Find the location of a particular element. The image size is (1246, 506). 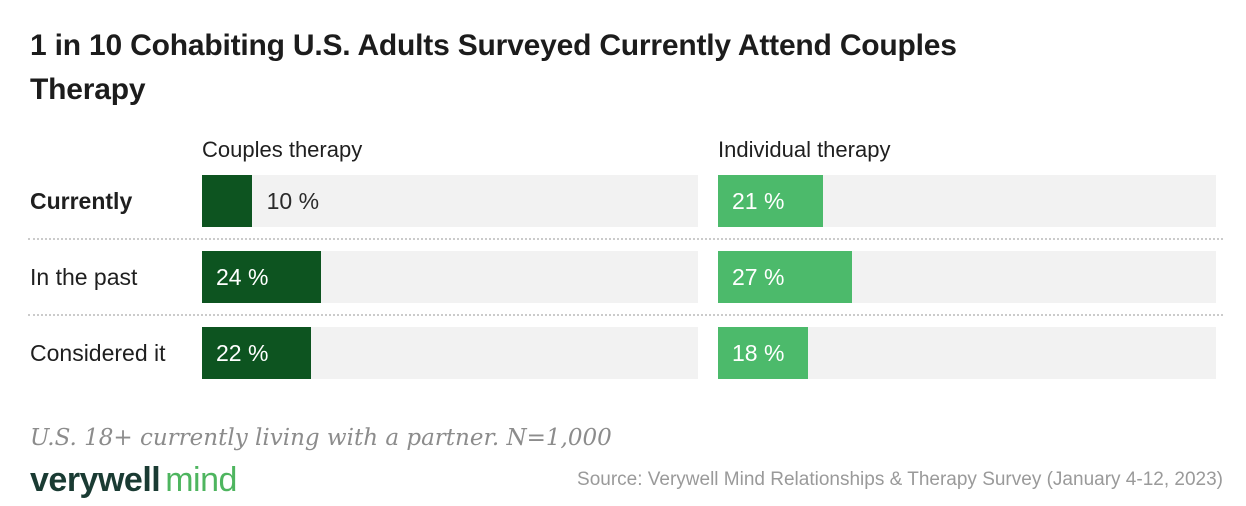

chart-row: Considered it 22 % 18 % is located at coordinates (626, 353).